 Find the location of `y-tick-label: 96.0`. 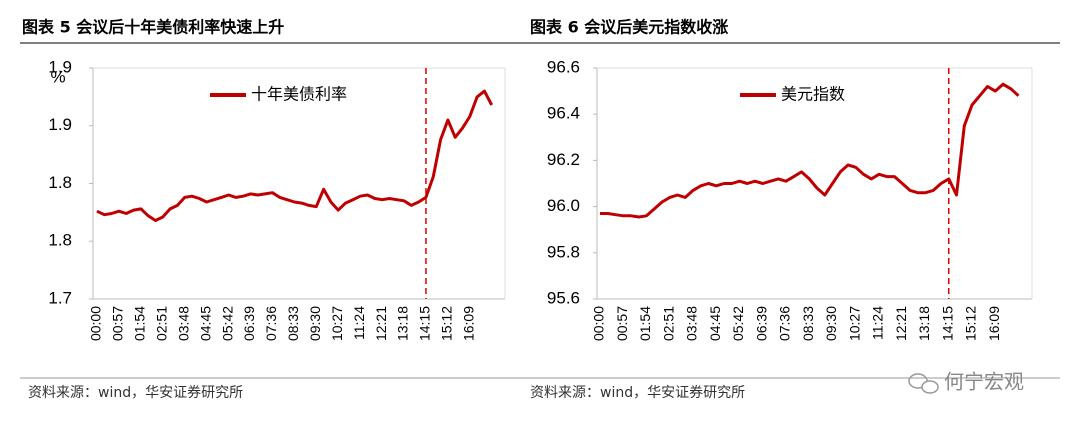

y-tick-label: 96.0 is located at coordinates (563, 205).